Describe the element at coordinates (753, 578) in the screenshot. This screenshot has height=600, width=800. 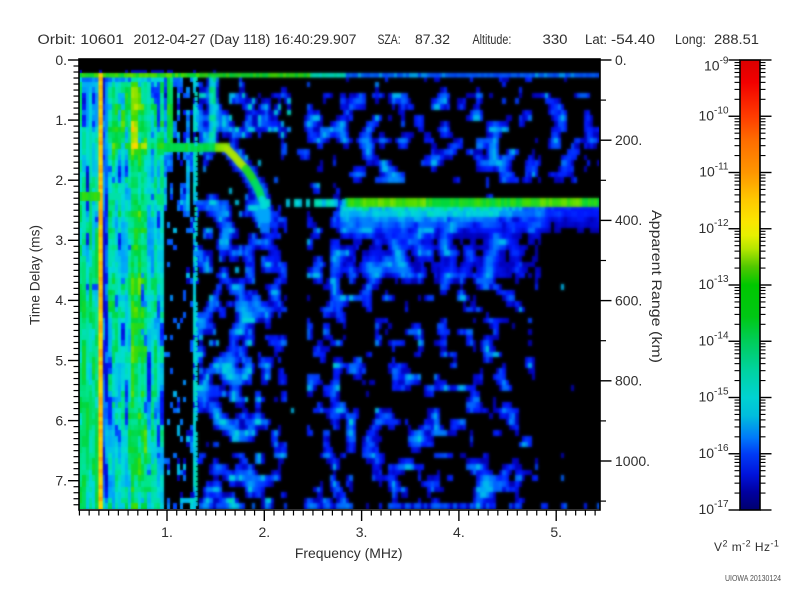
I see `svg-text: UIOWA 20130124` at that location.